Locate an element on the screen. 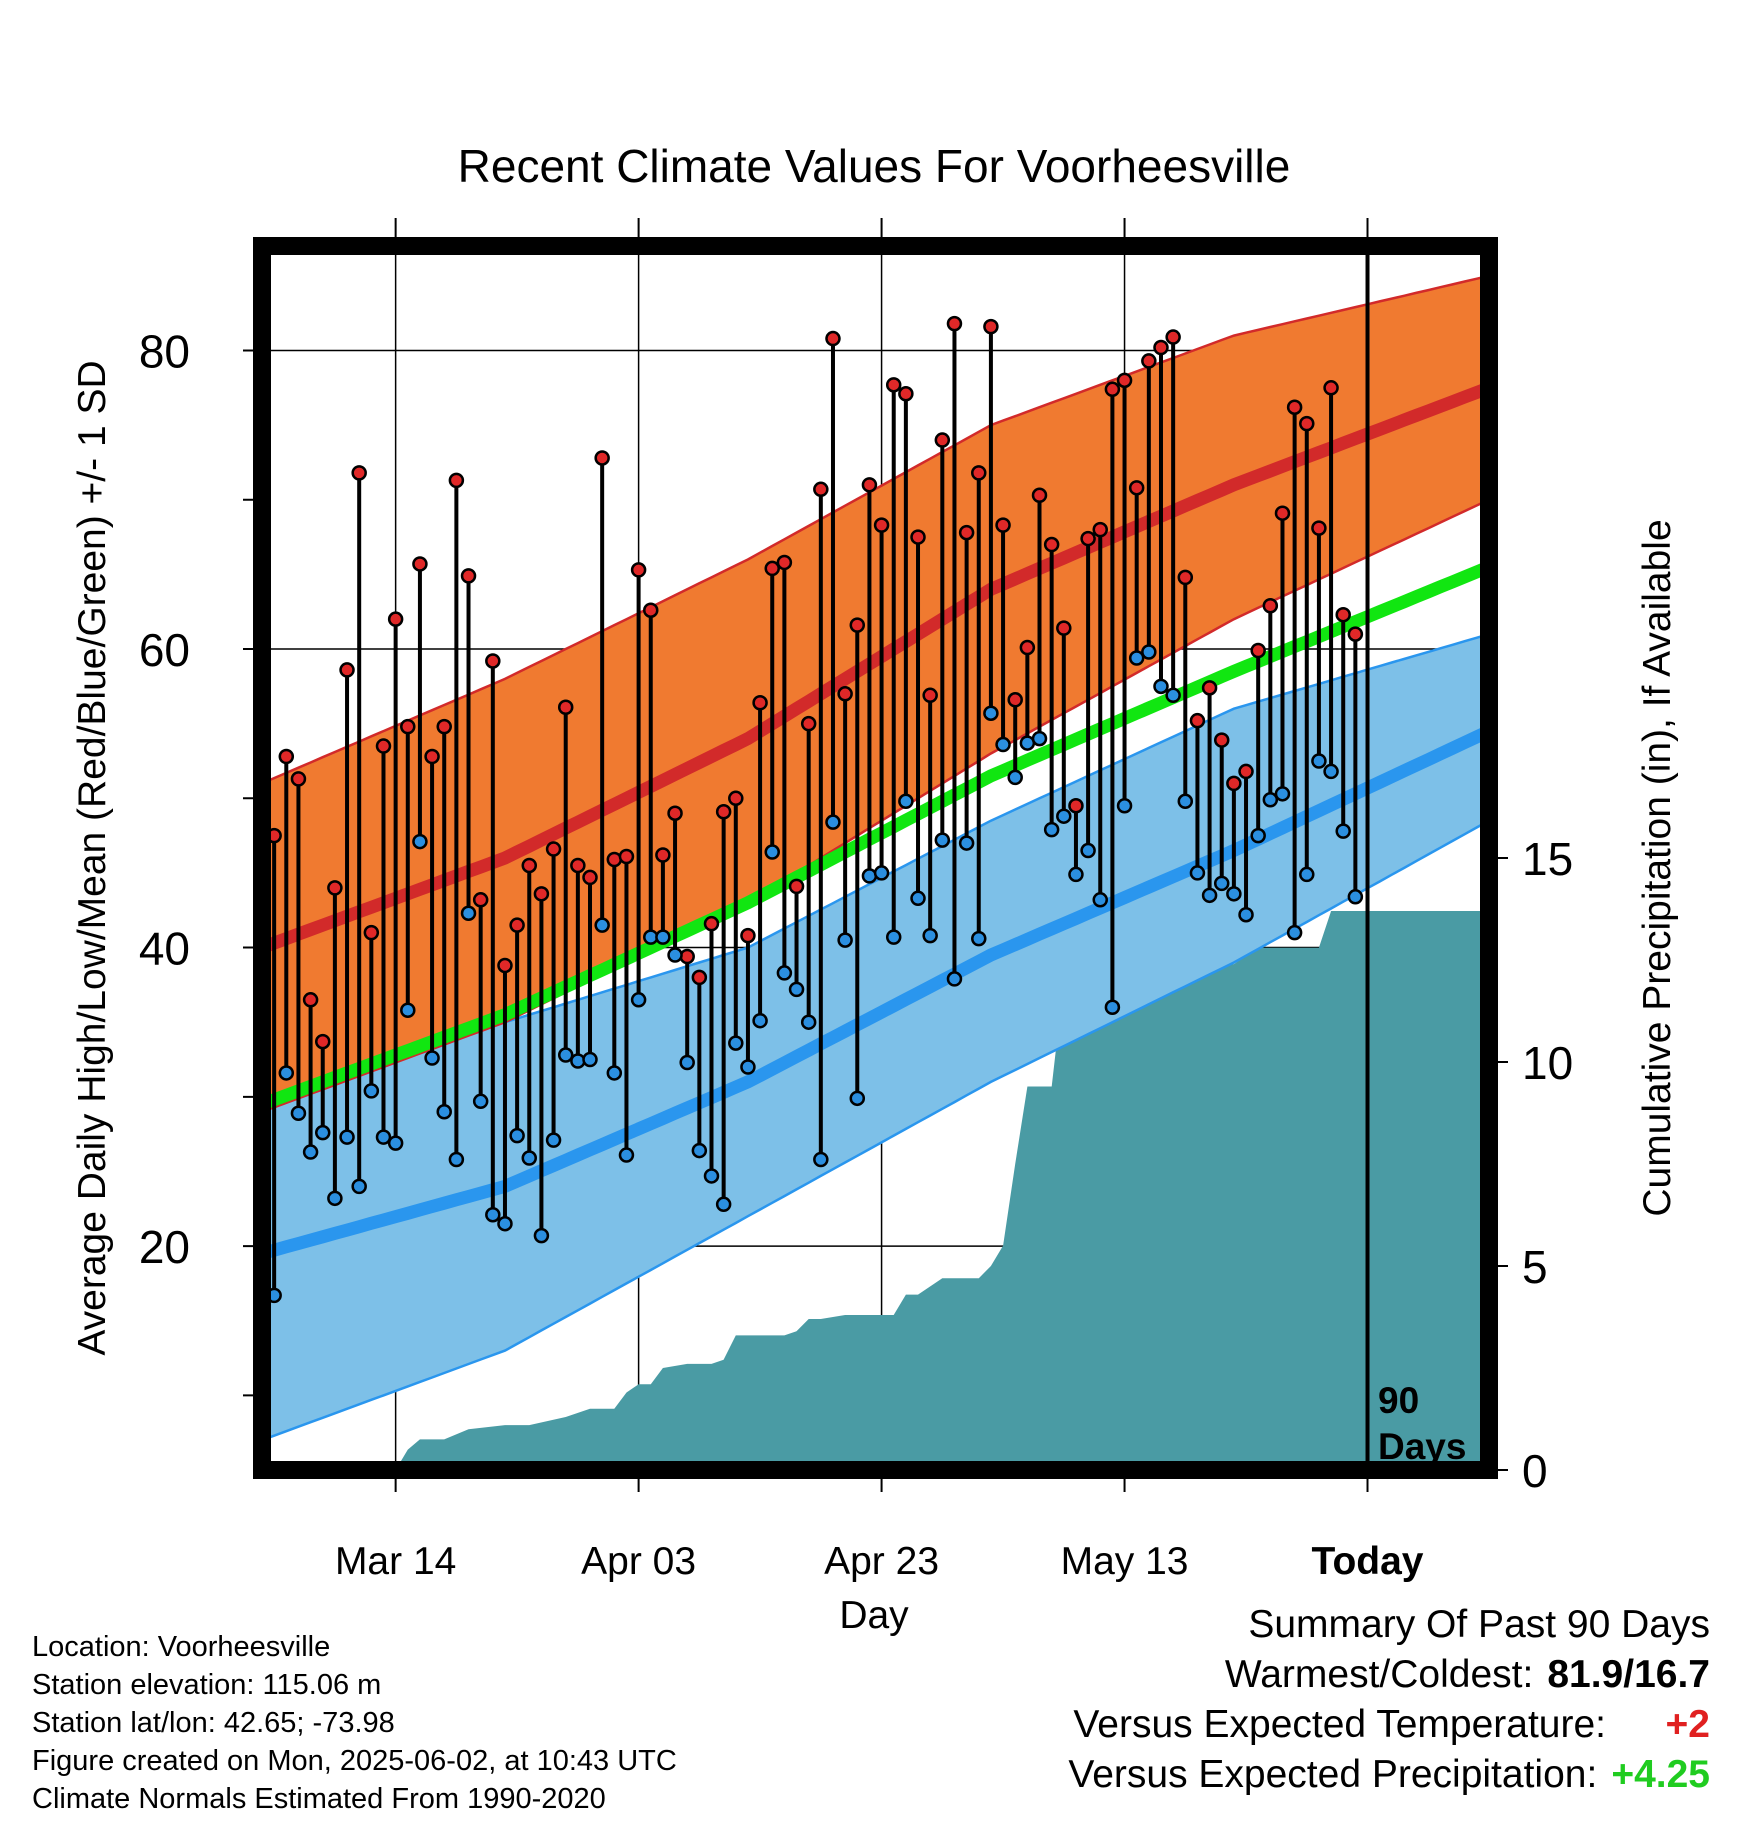 This screenshot has width=1748, height=1828. x-tick-label-3: May 13 is located at coordinates (1125, 1561).